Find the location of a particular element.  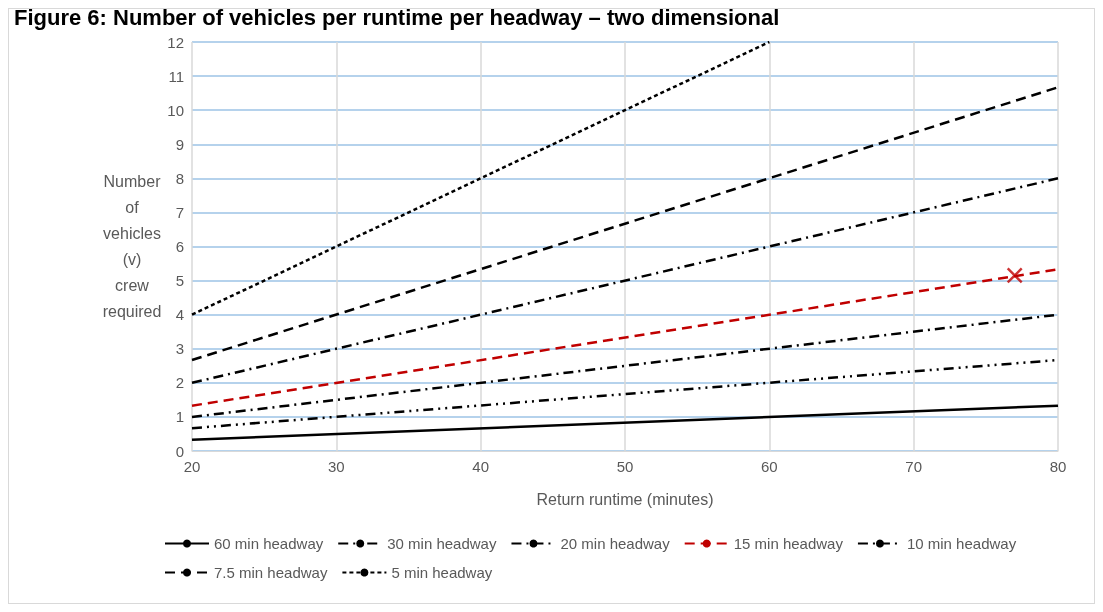

y-tick-label: 2 is located at coordinates (179, 383).